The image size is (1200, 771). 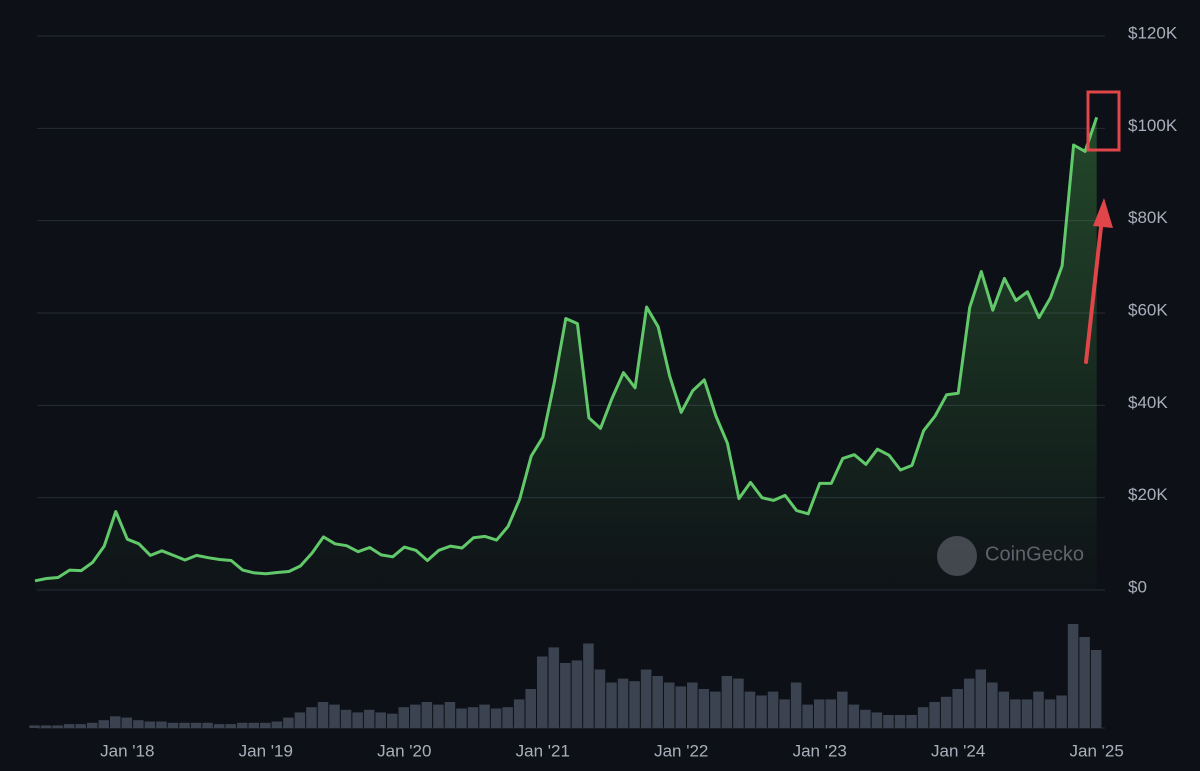 What do you see at coordinates (957, 556) in the screenshot?
I see `watermark-logo` at bounding box center [957, 556].